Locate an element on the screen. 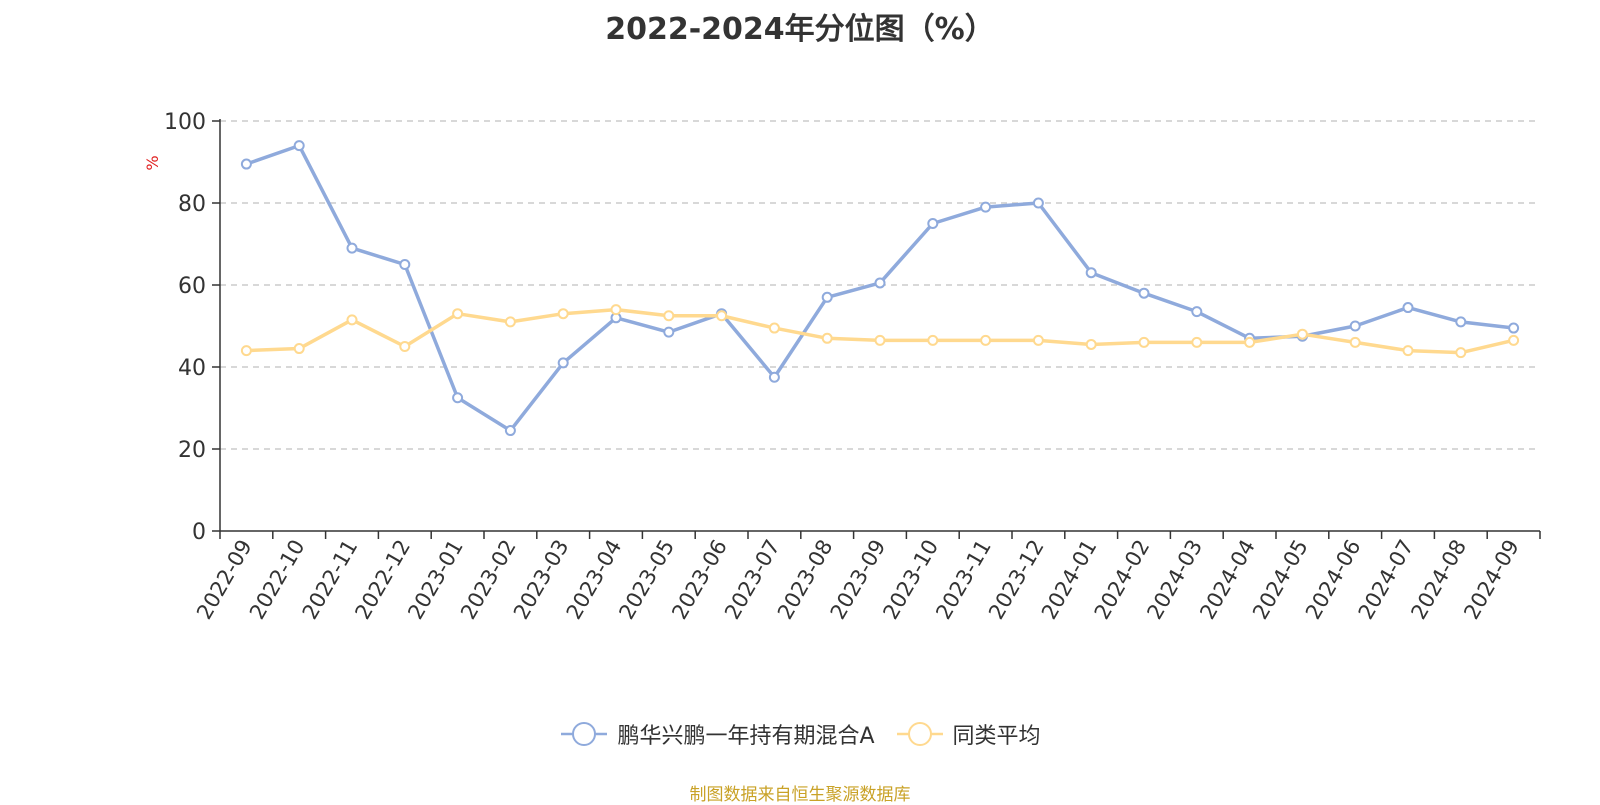 This screenshot has height=805, width=1600. legend-label: 鹏华兴鹏一年持有期混合A is located at coordinates (746, 736).